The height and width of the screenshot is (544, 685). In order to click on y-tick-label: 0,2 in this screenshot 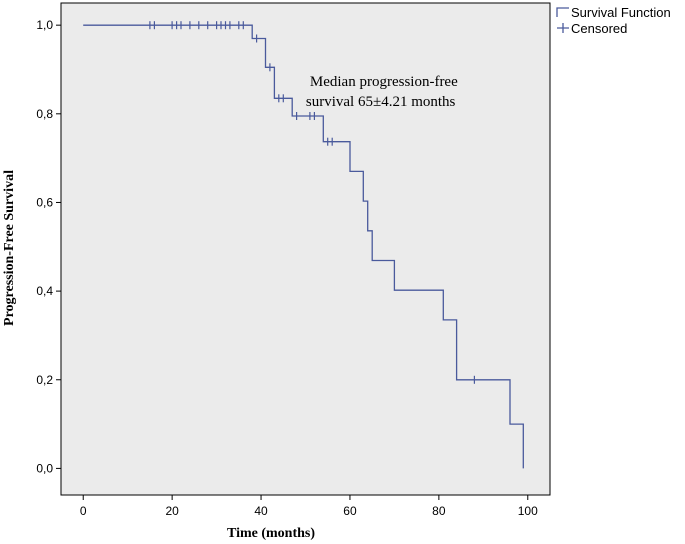, I will do `click(44, 380)`.